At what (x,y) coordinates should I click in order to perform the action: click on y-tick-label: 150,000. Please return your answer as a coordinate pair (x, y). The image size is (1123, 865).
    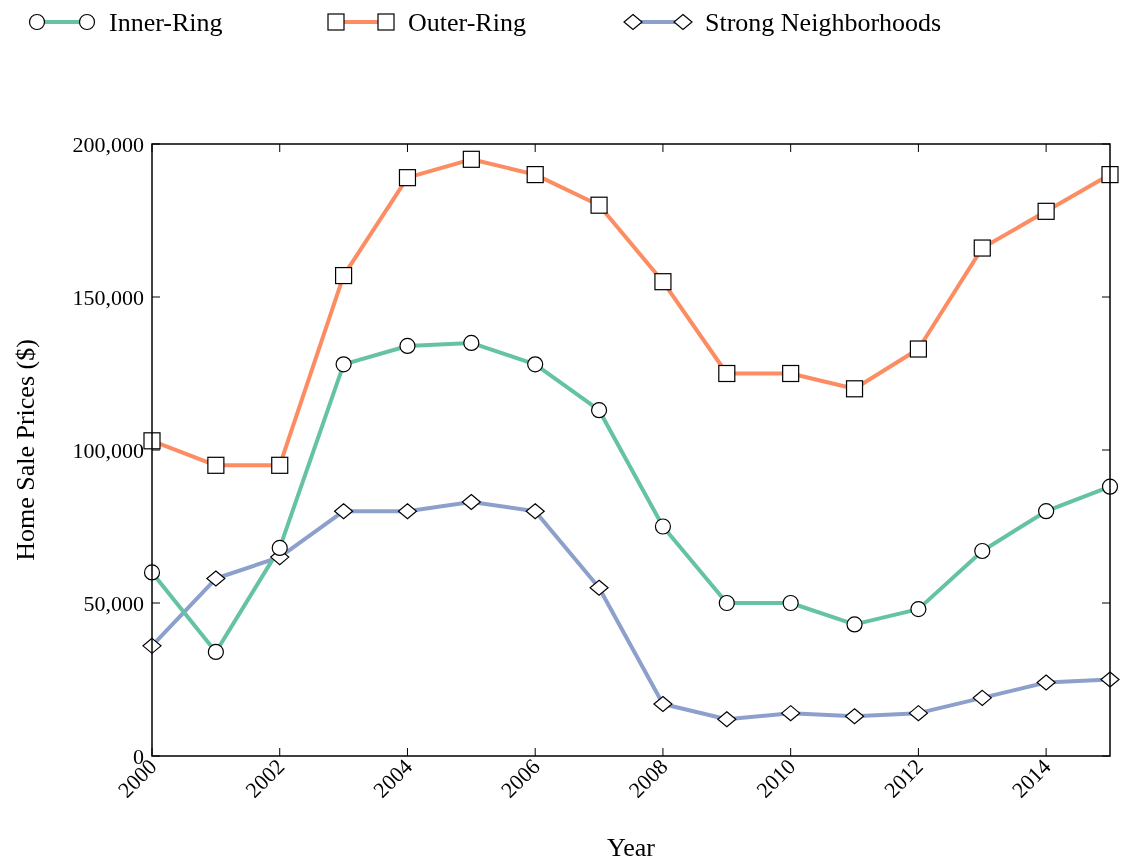
    Looking at the image, I should click on (108, 297).